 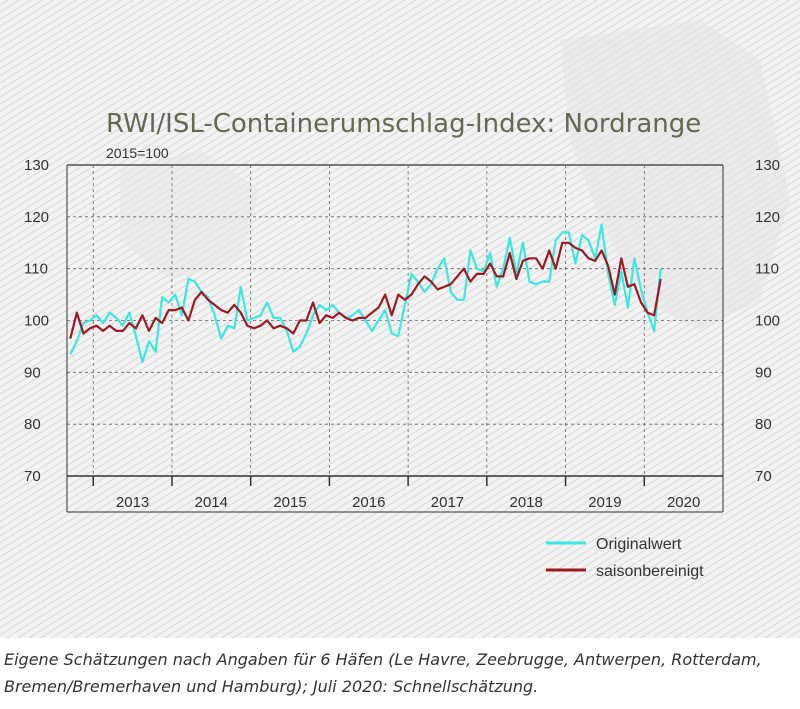 I want to click on y-tick-left-130: 130, so click(x=36, y=165).